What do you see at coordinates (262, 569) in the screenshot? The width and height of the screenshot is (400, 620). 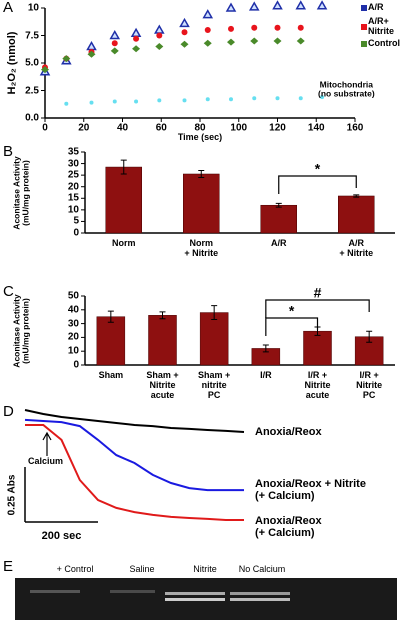 I see `lane-label: No Calcium` at bounding box center [262, 569].